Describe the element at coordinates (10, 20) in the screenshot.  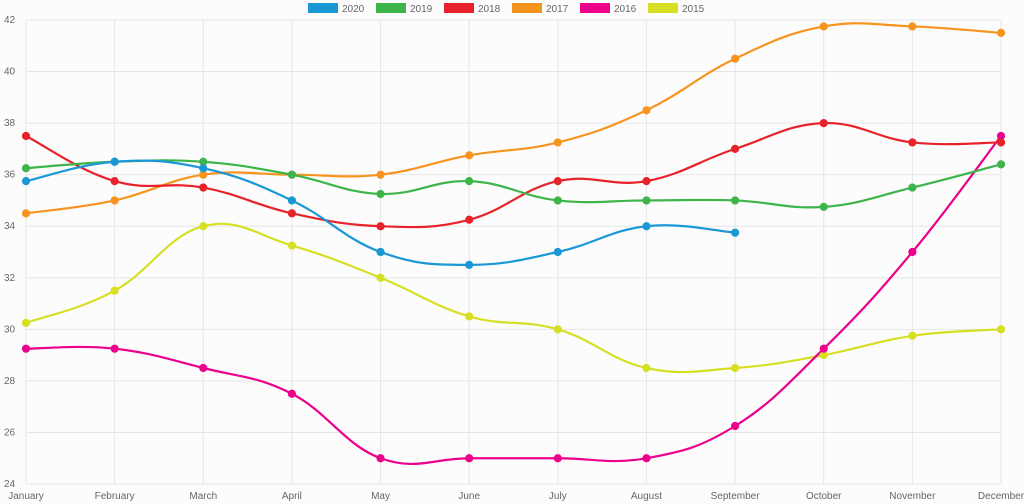
I see `y-tick-label: 42` at that location.